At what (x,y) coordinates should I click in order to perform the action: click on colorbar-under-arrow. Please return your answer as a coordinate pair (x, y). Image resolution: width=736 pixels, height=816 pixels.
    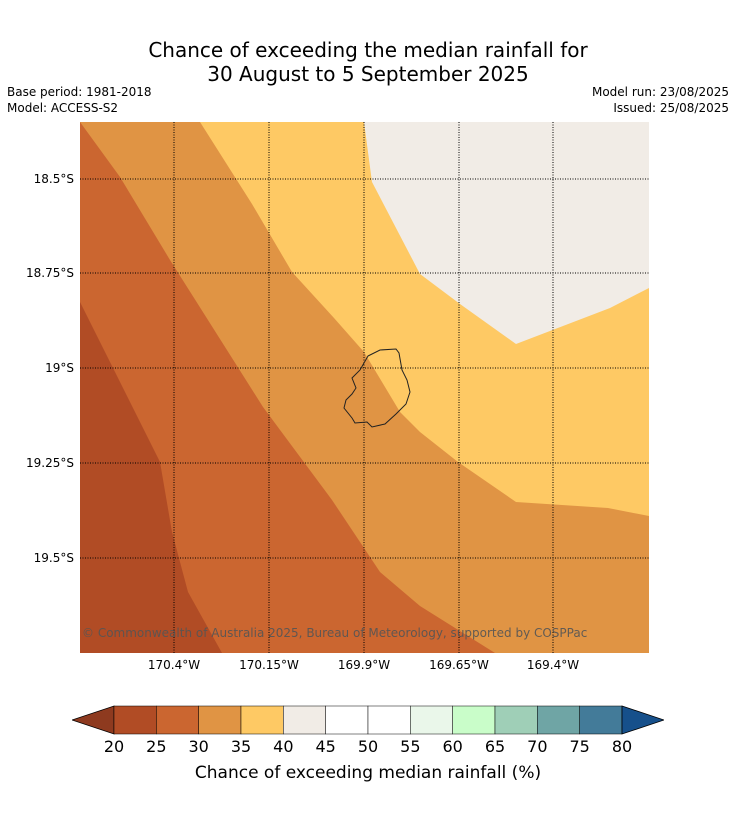
    Looking at the image, I should click on (92, 720).